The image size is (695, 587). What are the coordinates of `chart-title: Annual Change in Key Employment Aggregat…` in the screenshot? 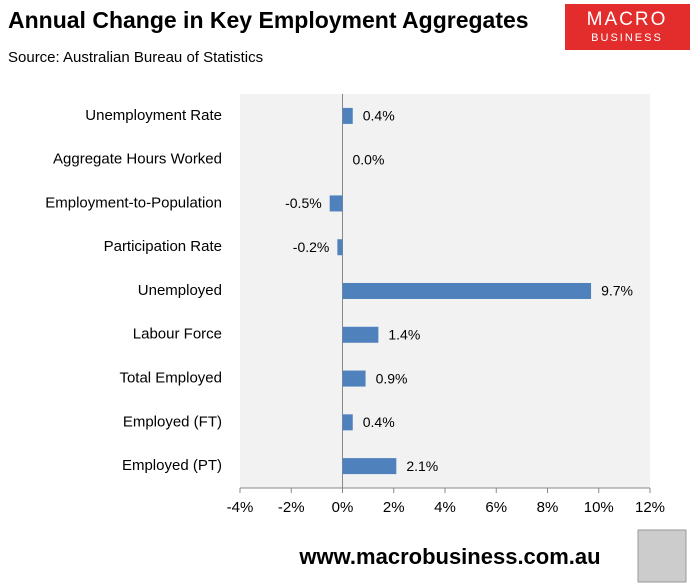 It's located at (268, 20).